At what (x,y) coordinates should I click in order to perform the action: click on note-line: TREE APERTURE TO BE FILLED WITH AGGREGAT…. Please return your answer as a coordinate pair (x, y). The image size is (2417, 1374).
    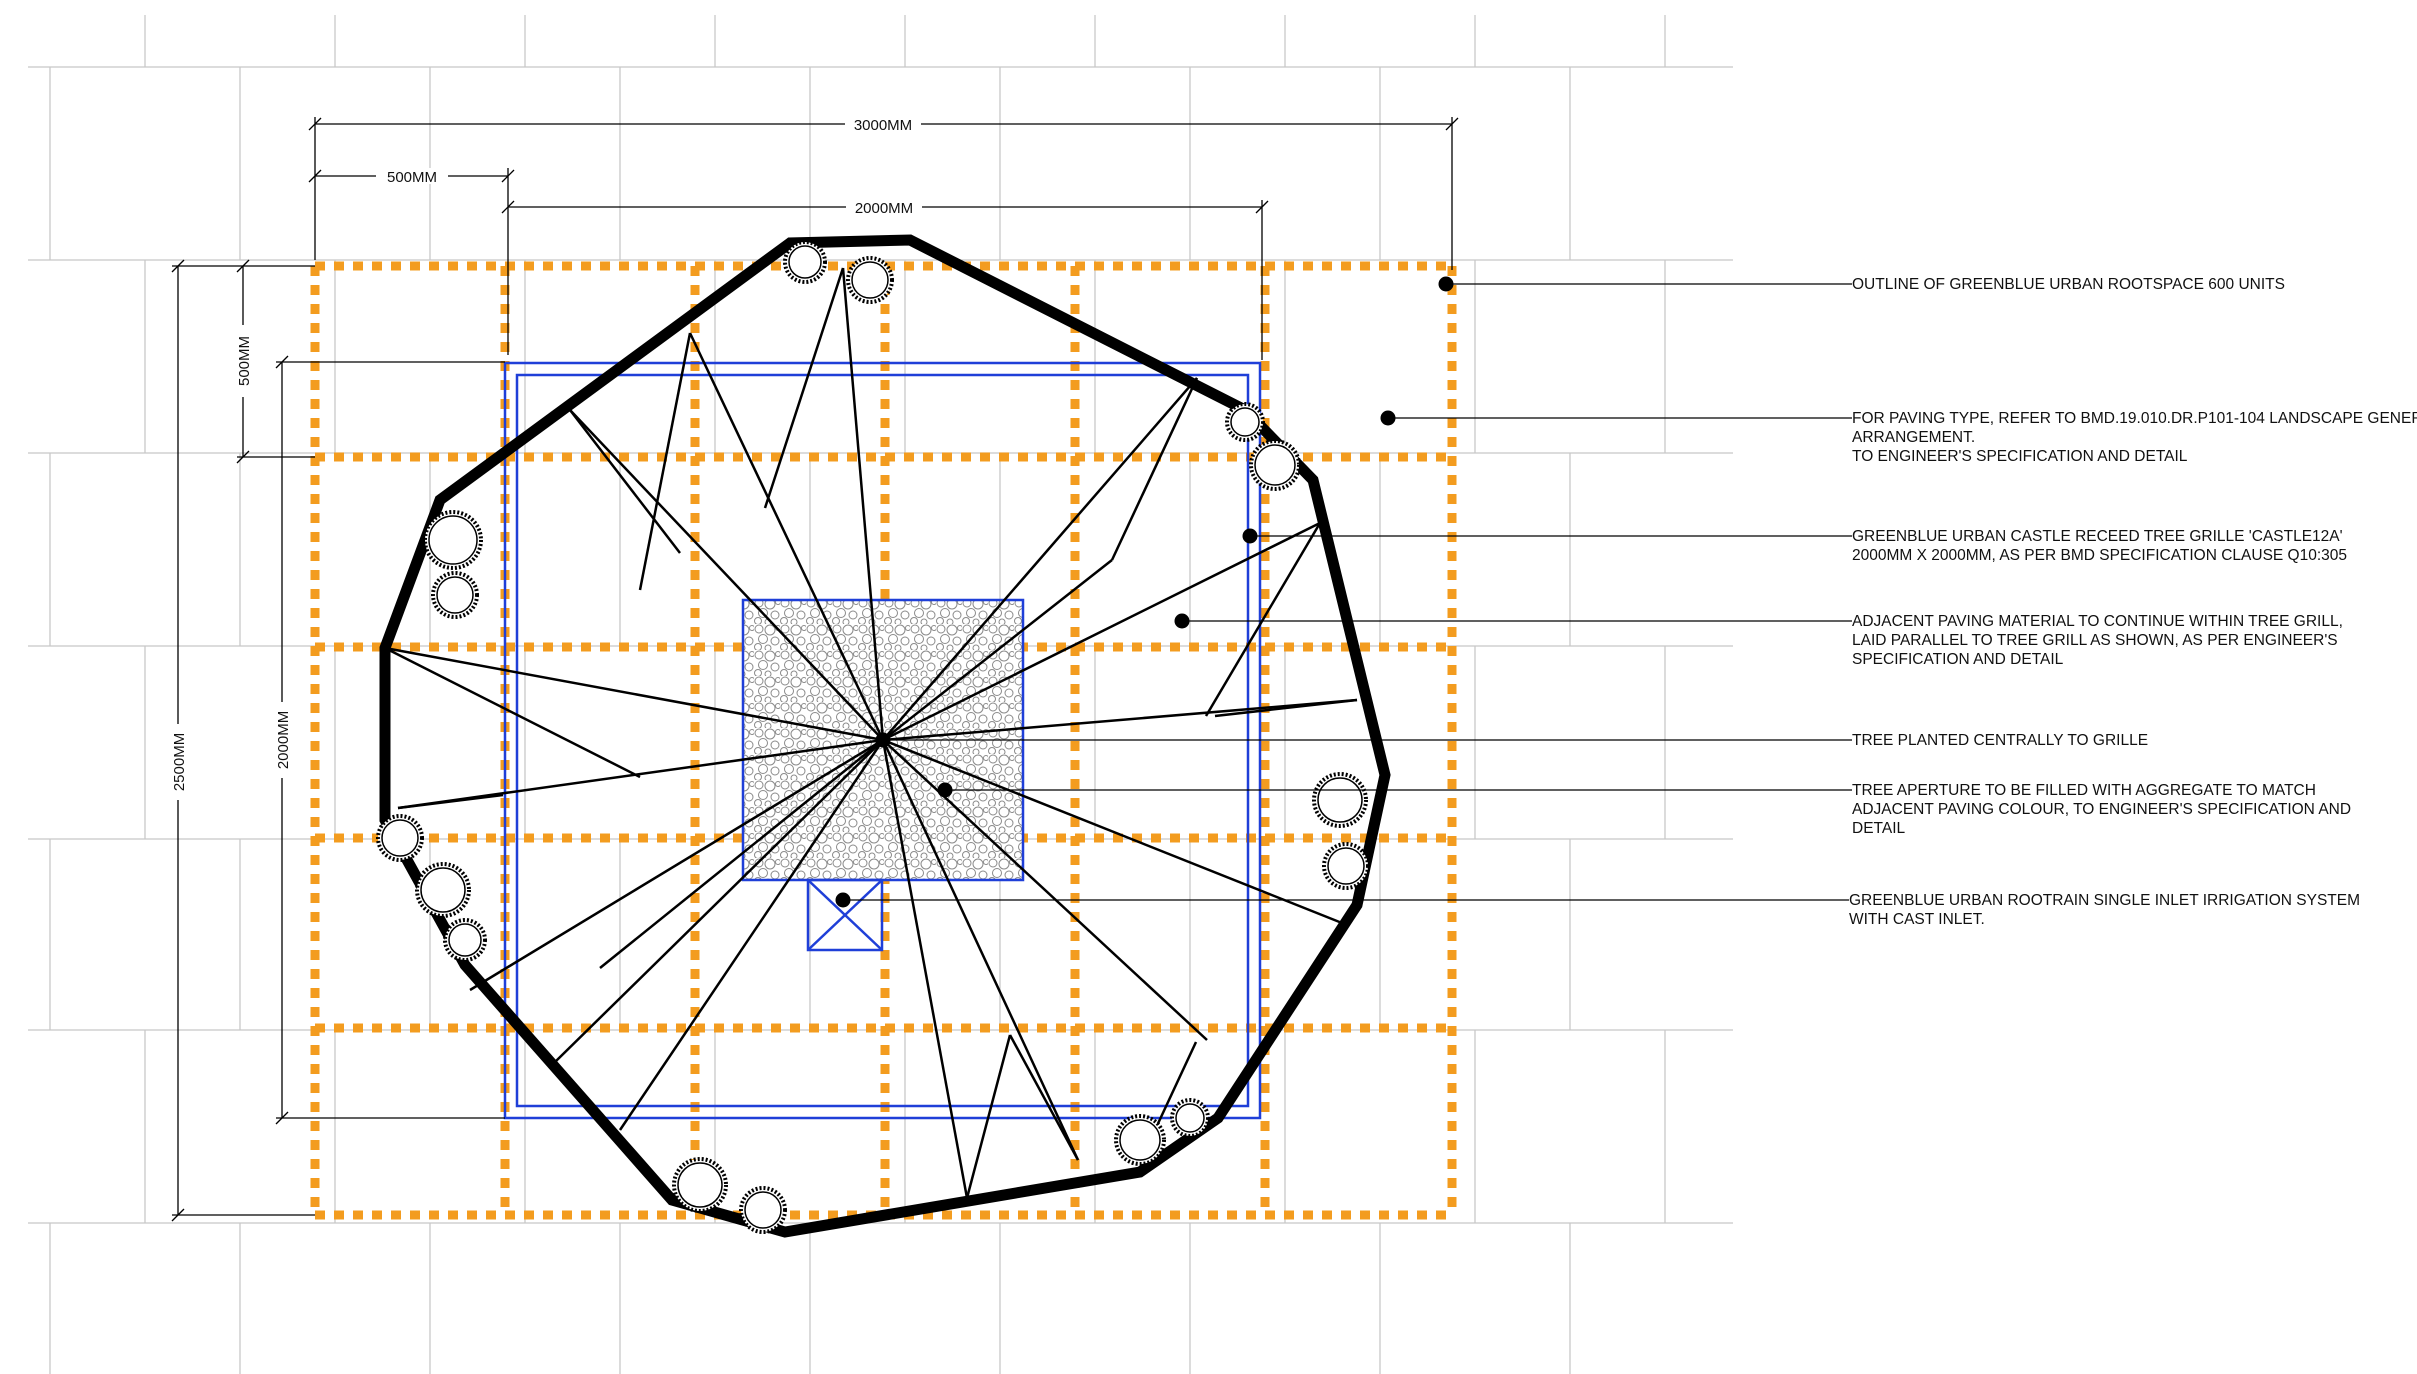
    Looking at the image, I should click on (2084, 790).